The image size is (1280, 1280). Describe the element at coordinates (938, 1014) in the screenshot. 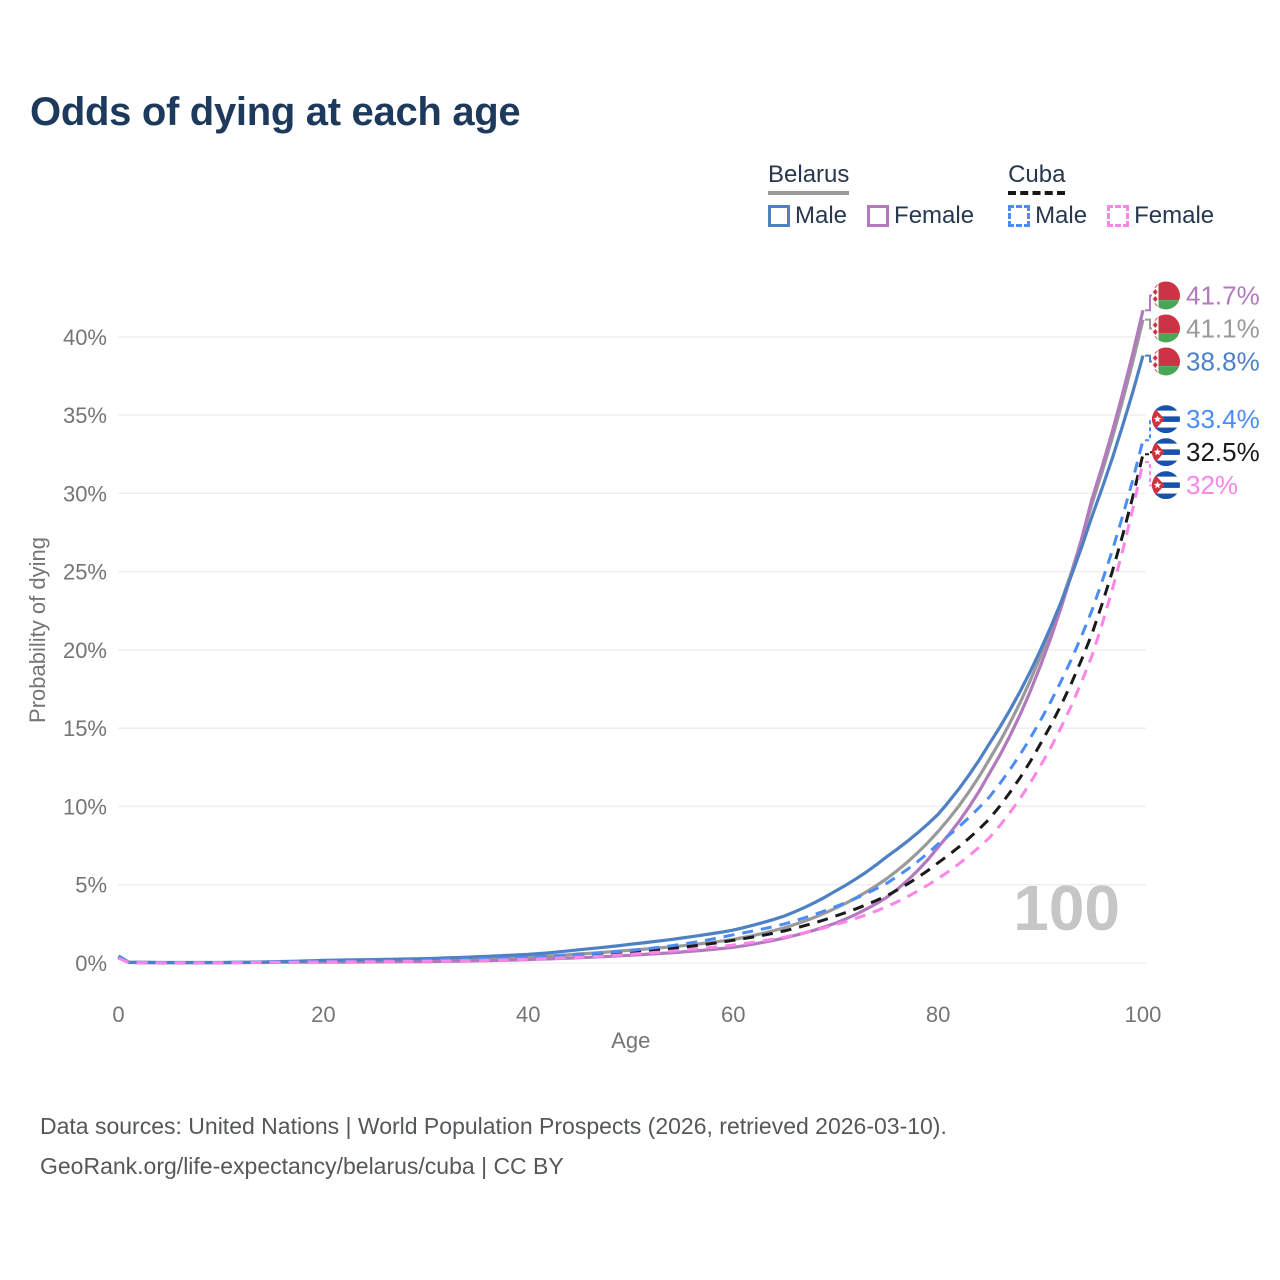

I see `x-tick-label: 80` at that location.